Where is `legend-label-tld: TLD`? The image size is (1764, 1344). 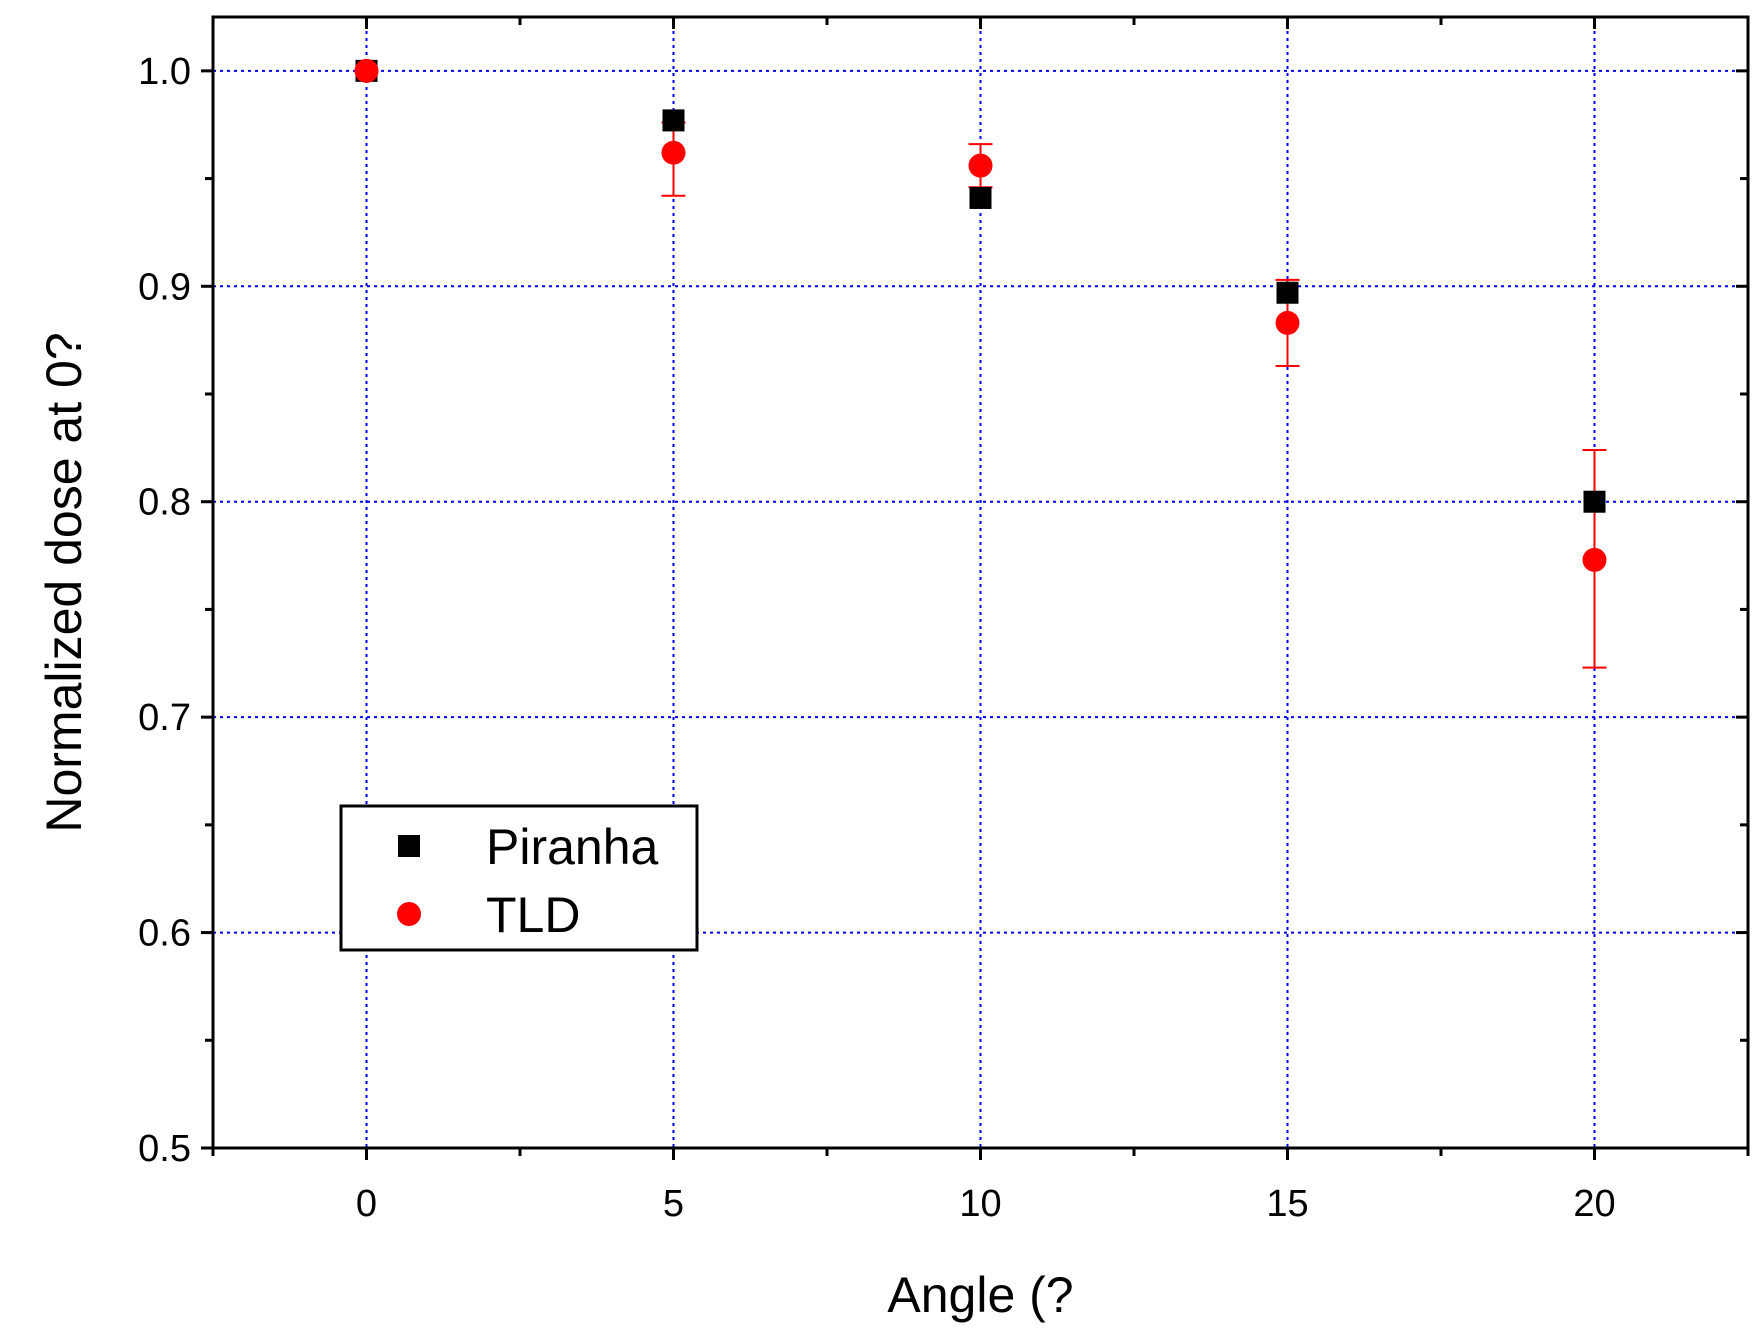
legend-label-tld: TLD is located at coordinates (533, 915).